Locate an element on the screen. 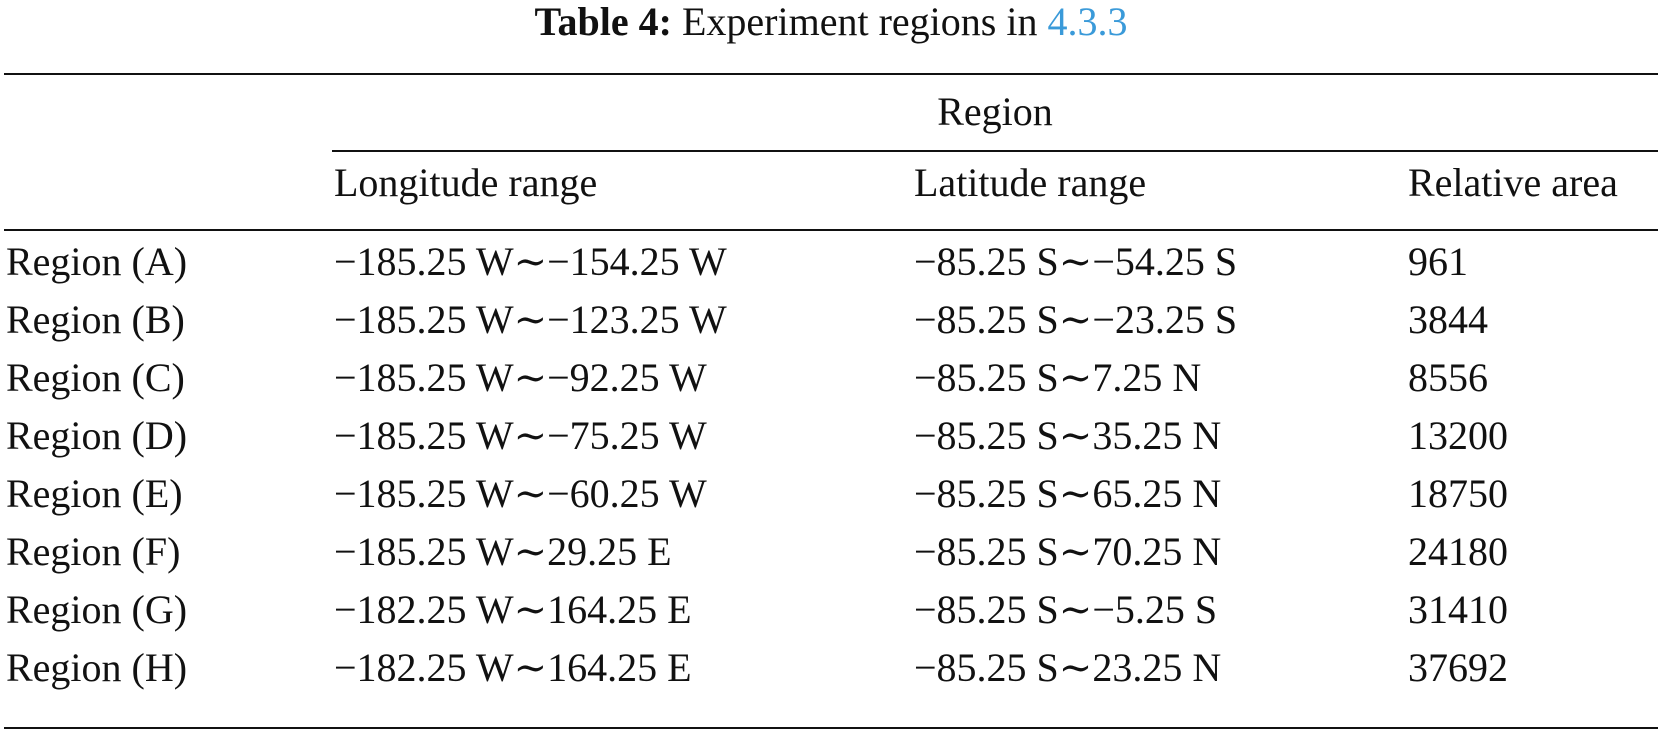 The height and width of the screenshot is (737, 1662). relative-area-cell: 3844 is located at coordinates (1448, 319).